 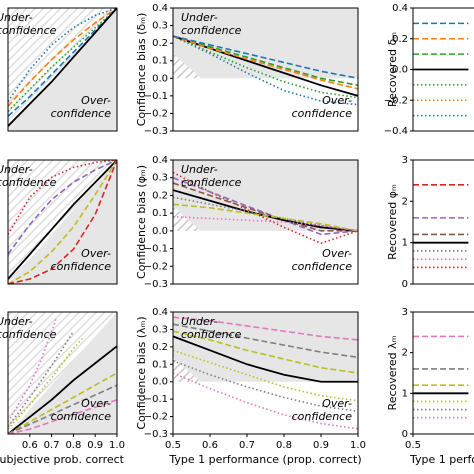 I want to click on y-axis-label: Confidence bias (φₘ), so click(x=141, y=222).